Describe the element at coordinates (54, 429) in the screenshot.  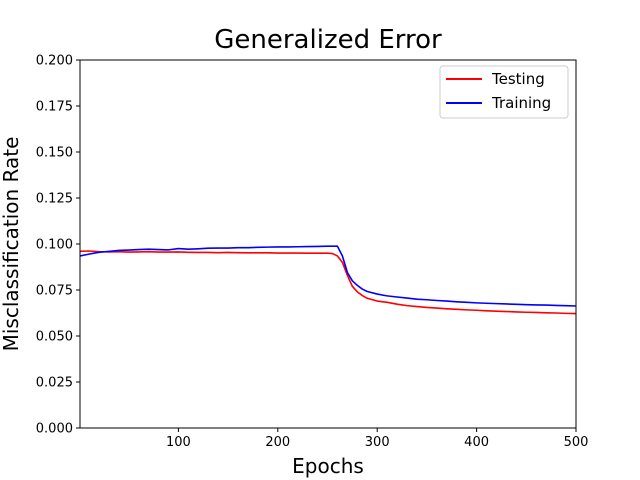
I see `y-tick-label: 0.000` at that location.